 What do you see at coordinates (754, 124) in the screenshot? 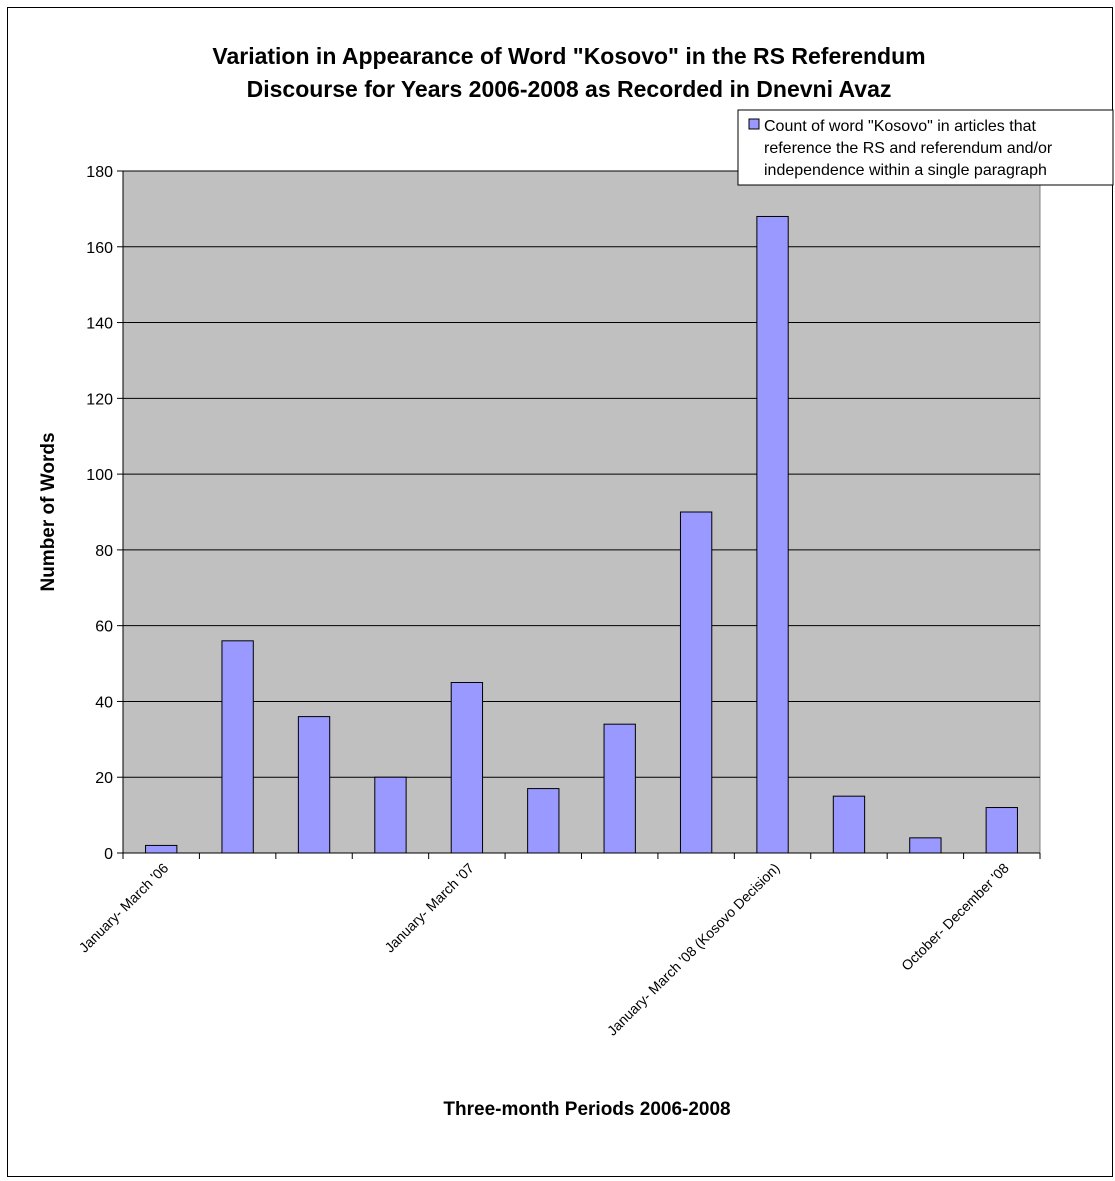
I see `legend-swatch` at bounding box center [754, 124].